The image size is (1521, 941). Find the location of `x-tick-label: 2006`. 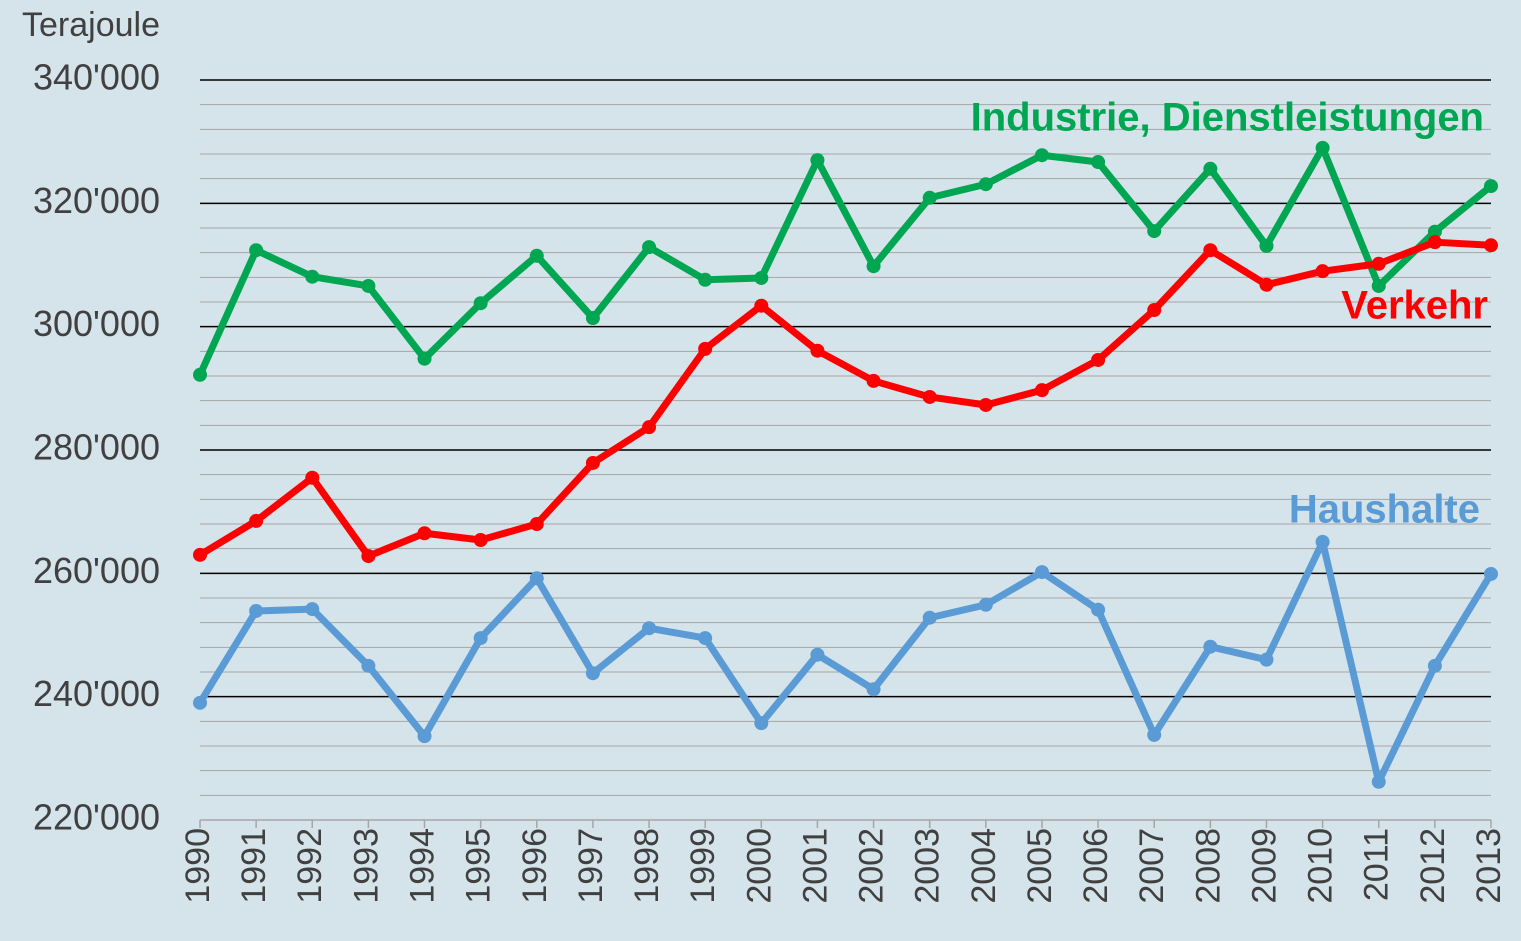

x-tick-label: 2006 is located at coordinates (1096, 866).